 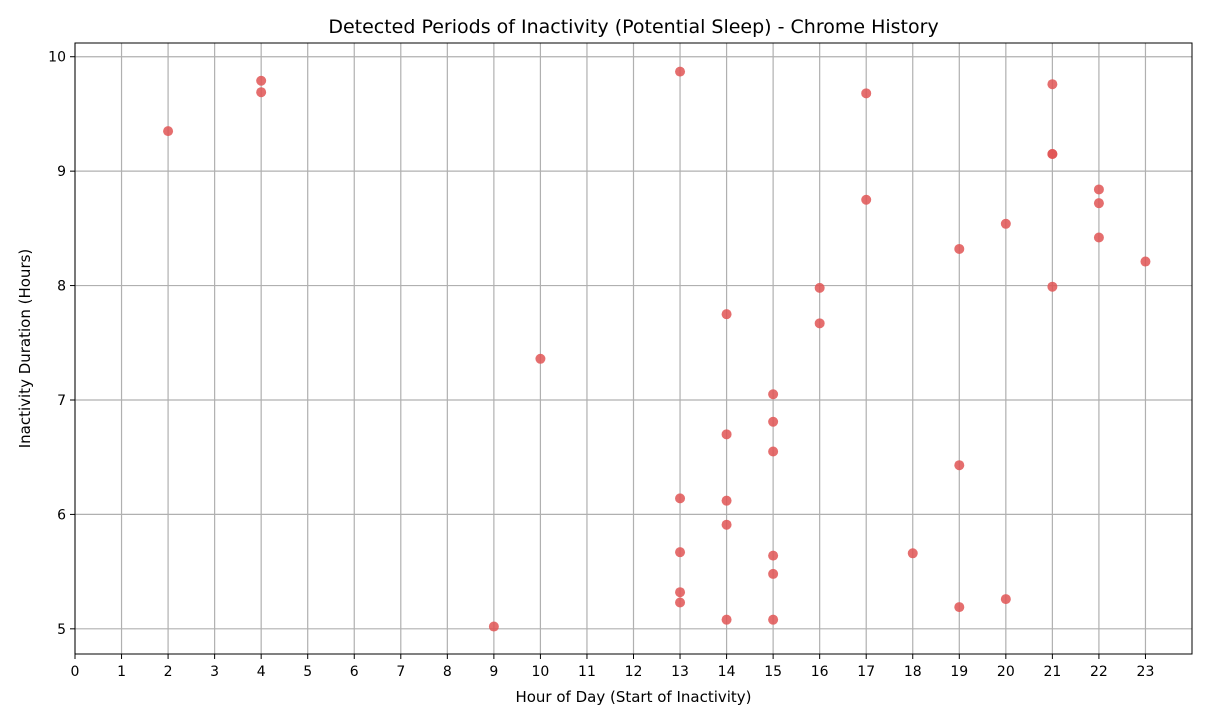 I want to click on x-tick-label: 16, so click(x=820, y=672).